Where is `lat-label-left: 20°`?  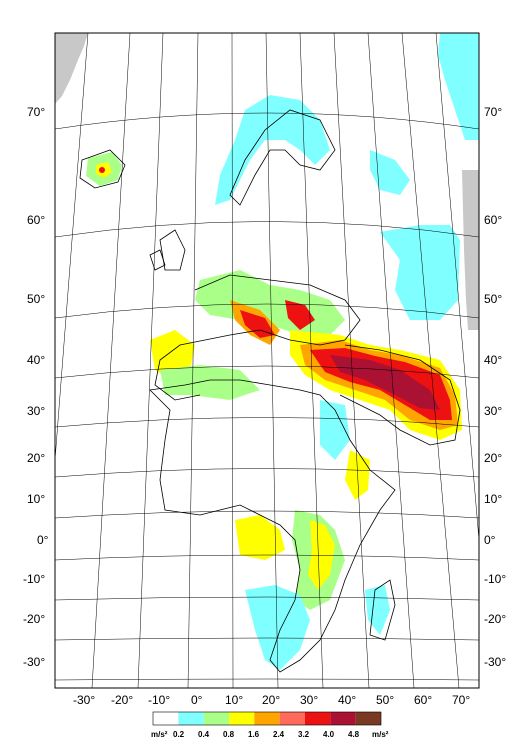
lat-label-left: 20° is located at coordinates (36, 458).